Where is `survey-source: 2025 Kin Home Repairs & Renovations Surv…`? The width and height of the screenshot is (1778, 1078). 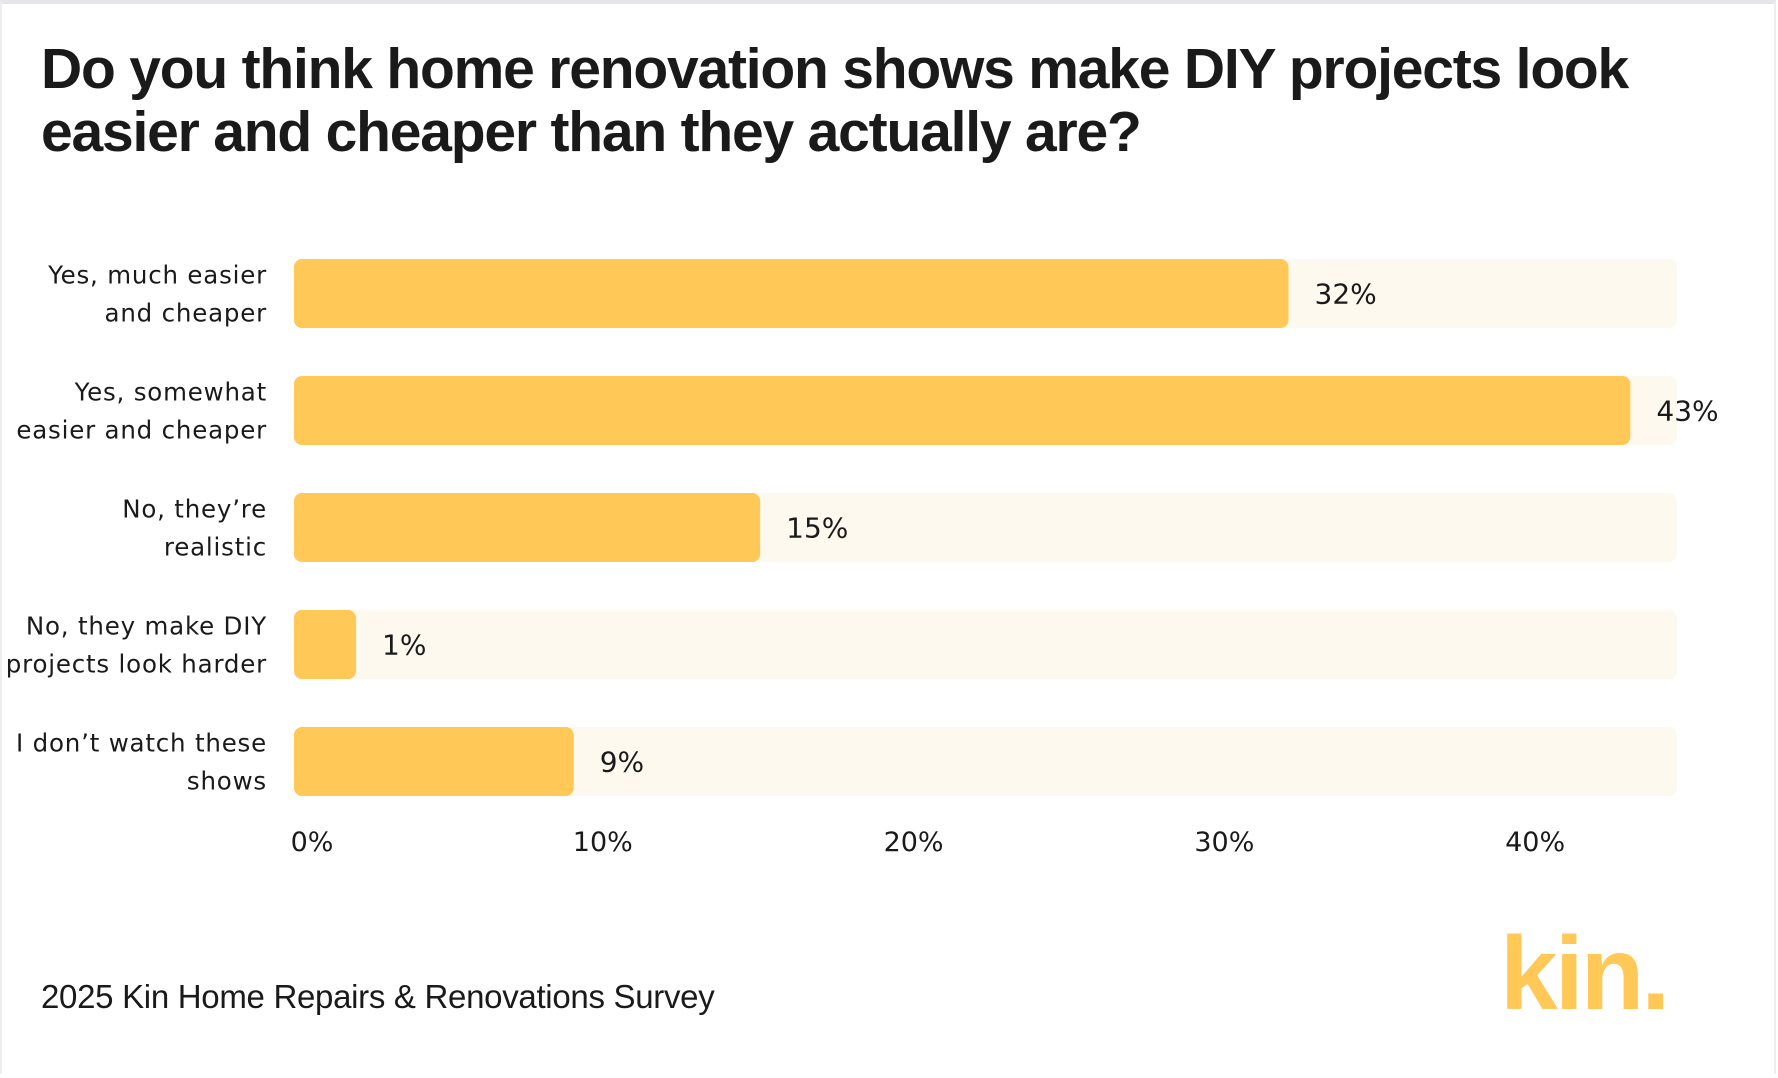 survey-source: 2025 Kin Home Repairs & Renovations Surv… is located at coordinates (378, 996).